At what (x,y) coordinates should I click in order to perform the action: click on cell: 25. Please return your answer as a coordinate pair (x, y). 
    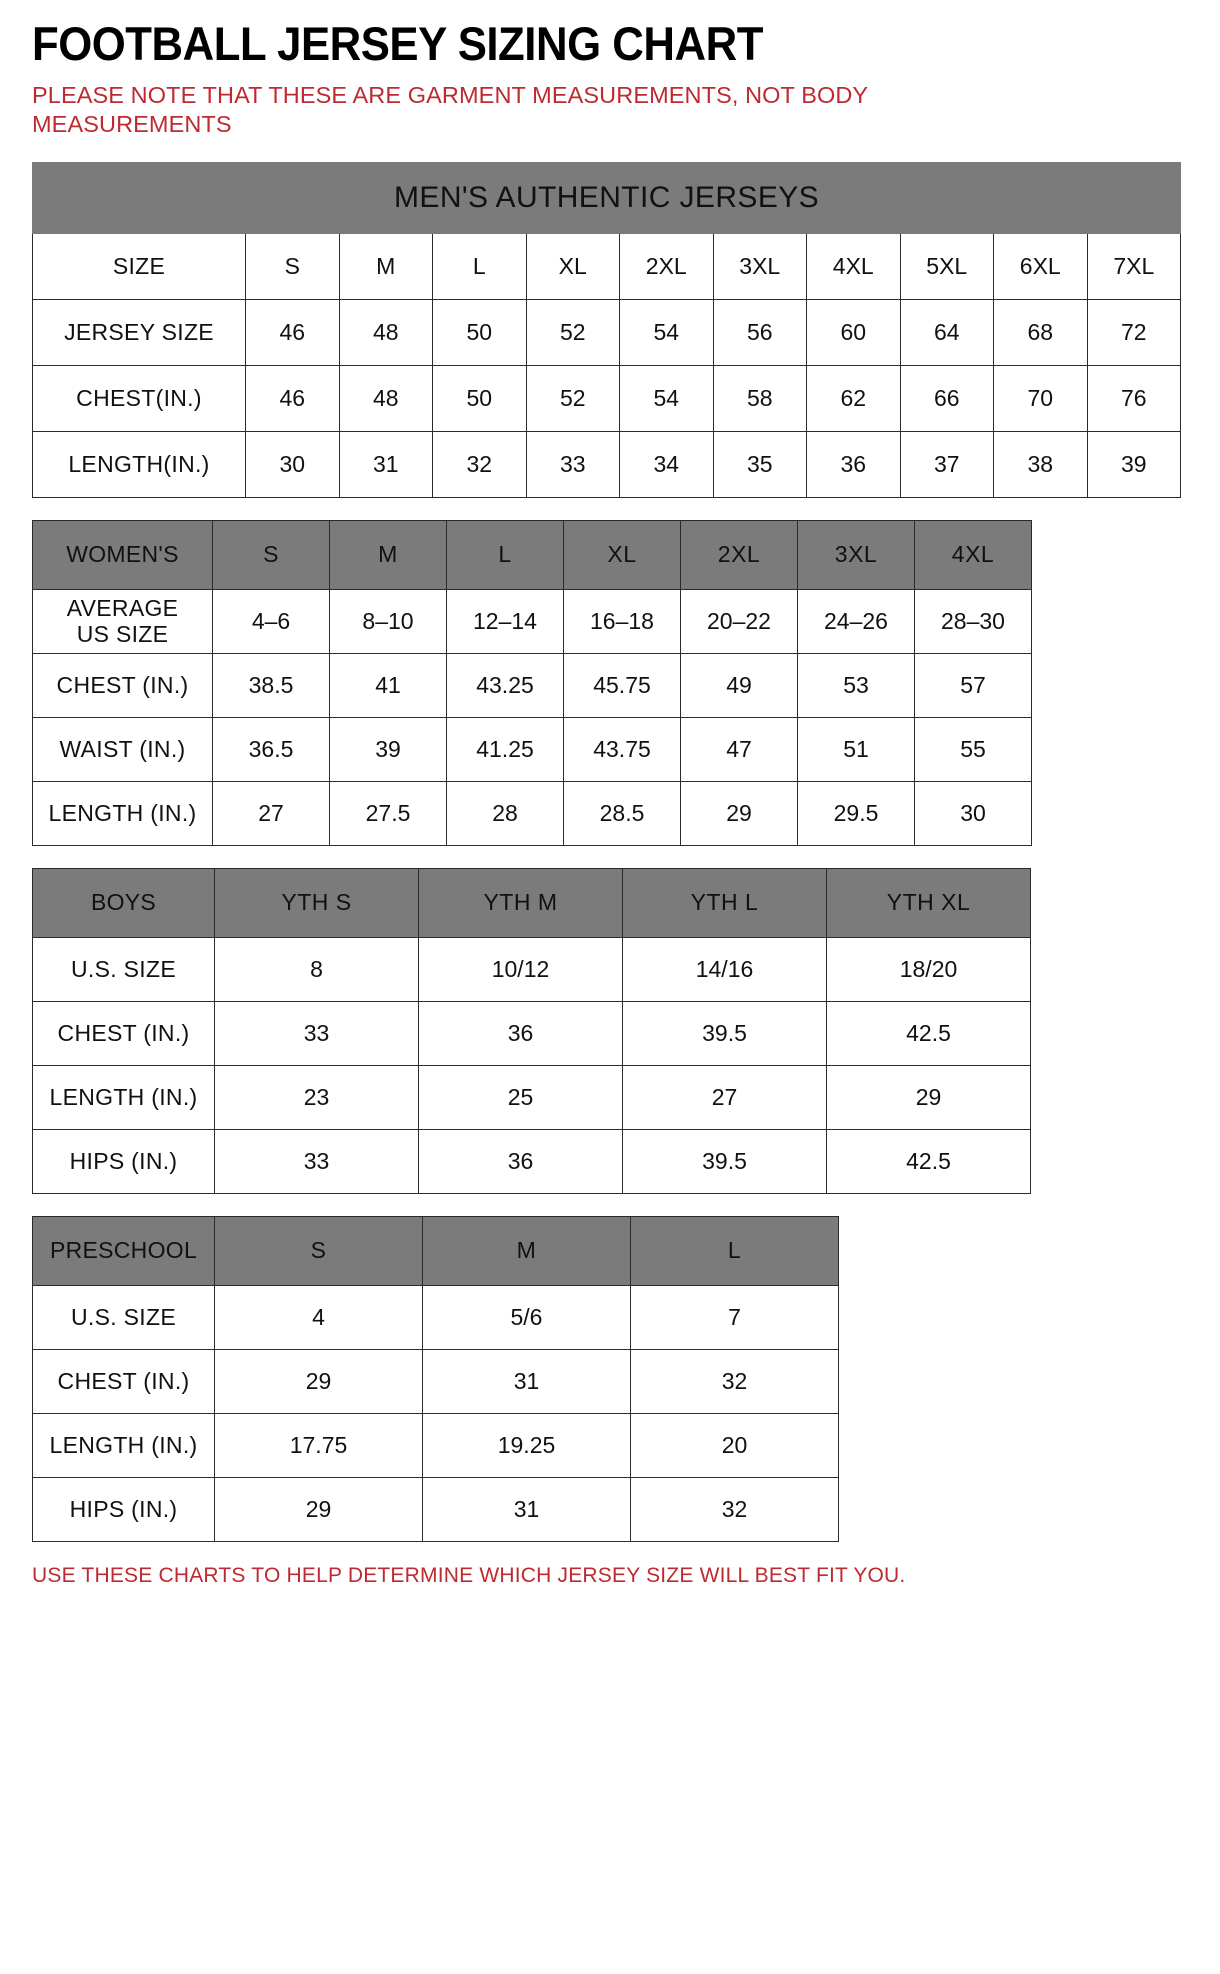
    Looking at the image, I should click on (520, 1097).